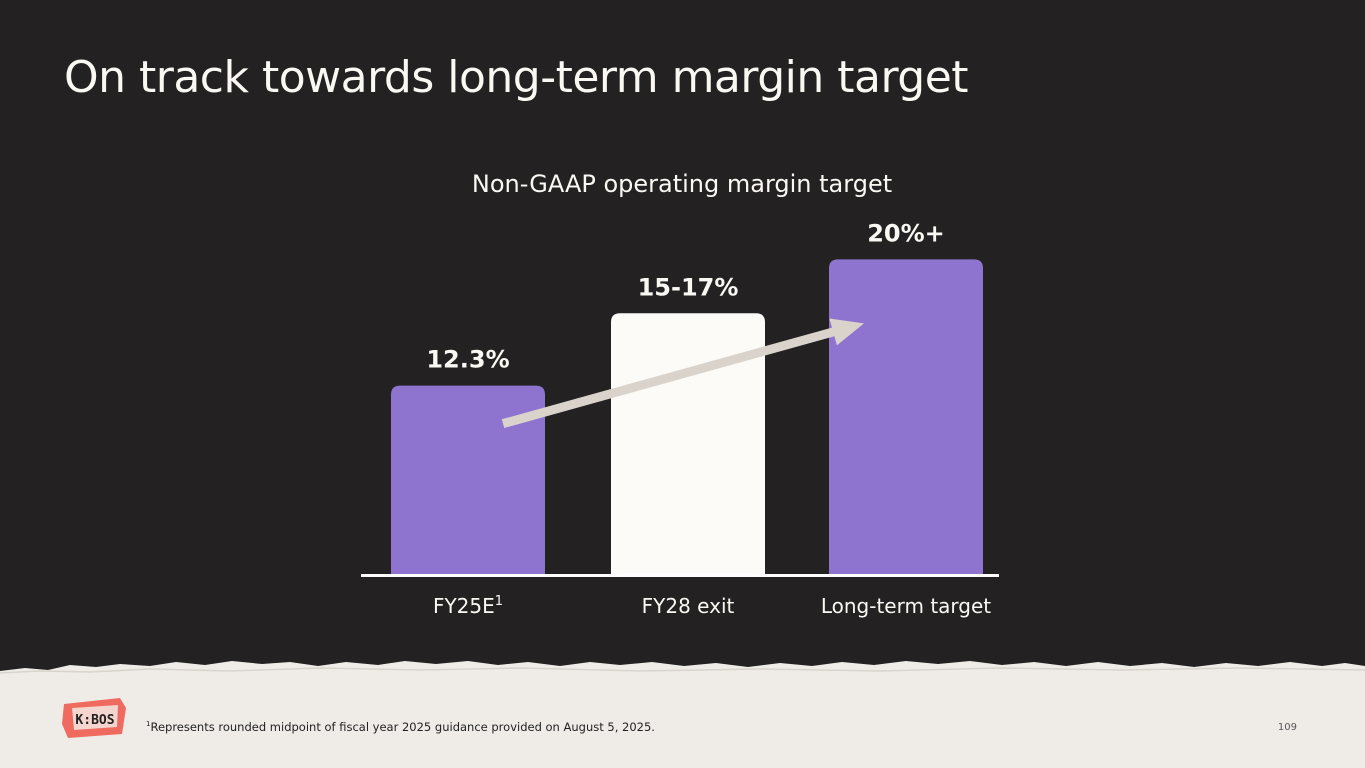 The height and width of the screenshot is (768, 1365). Describe the element at coordinates (688, 287) in the screenshot. I see `data-label: 15-17%` at that location.